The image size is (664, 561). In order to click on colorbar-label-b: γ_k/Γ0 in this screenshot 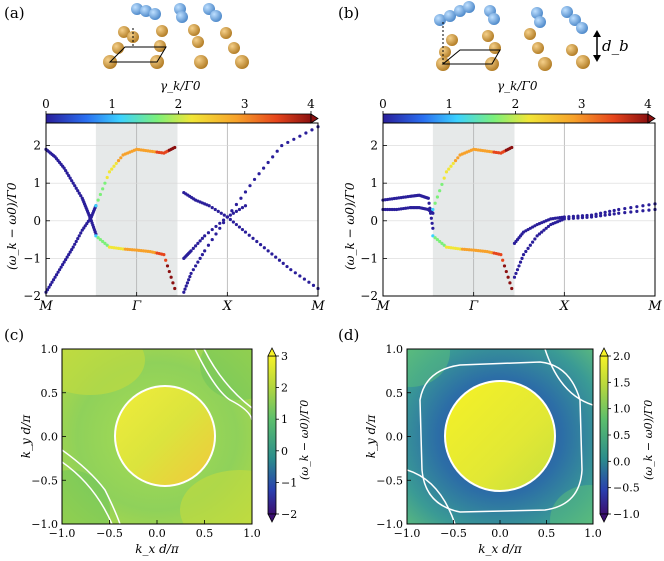, I will do `click(517, 86)`.